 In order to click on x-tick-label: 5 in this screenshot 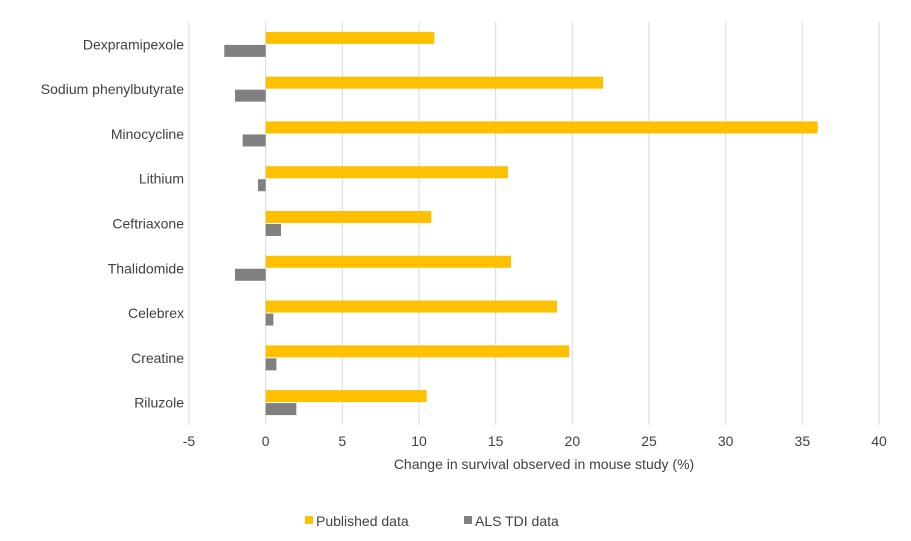, I will do `click(342, 441)`.